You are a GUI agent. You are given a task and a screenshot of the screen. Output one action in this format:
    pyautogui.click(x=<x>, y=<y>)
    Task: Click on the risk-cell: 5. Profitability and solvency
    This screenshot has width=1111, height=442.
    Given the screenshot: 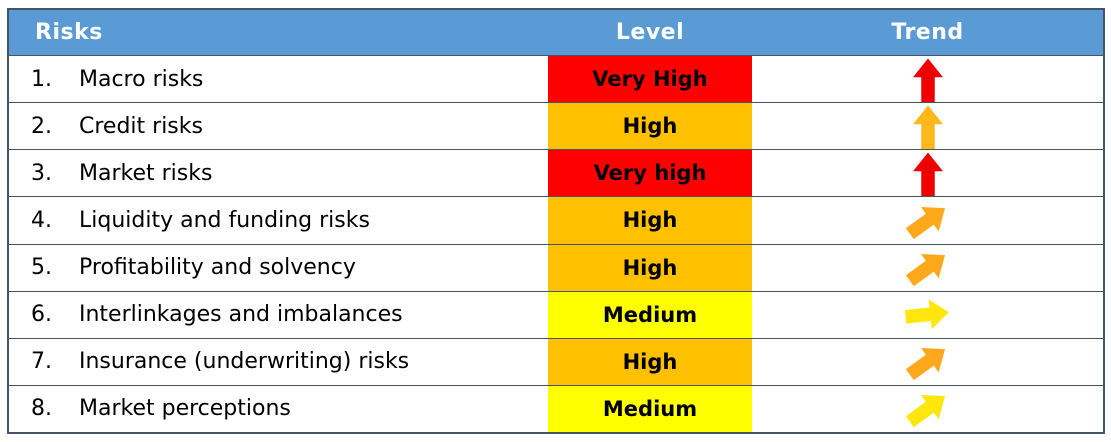 What is the action you would take?
    pyautogui.click(x=278, y=268)
    